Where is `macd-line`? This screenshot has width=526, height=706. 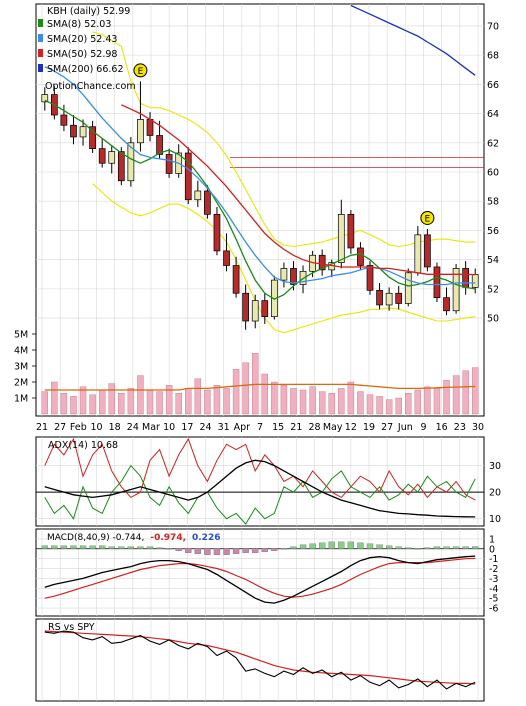 macd-line is located at coordinates (260, 579).